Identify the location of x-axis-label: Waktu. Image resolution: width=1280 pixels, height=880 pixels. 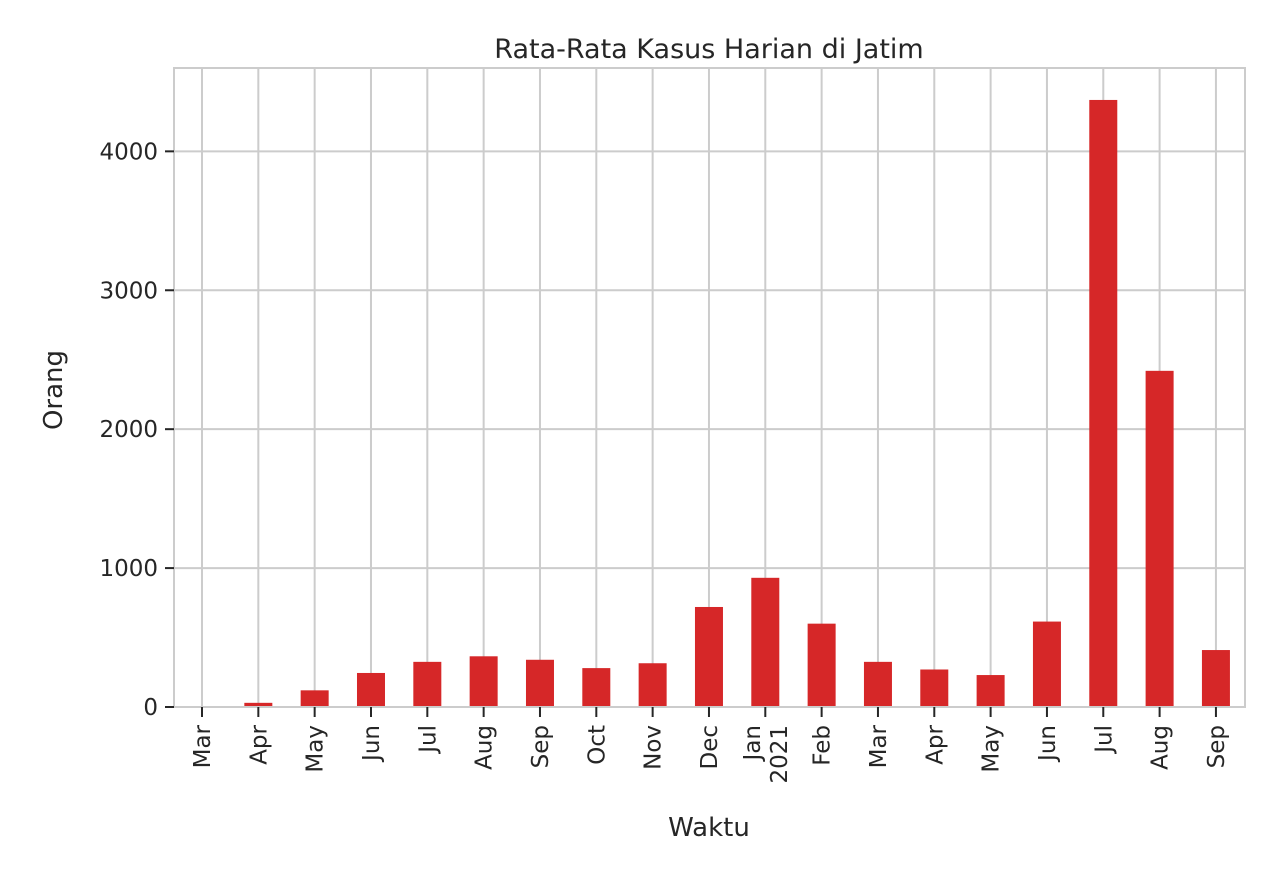
(709, 828).